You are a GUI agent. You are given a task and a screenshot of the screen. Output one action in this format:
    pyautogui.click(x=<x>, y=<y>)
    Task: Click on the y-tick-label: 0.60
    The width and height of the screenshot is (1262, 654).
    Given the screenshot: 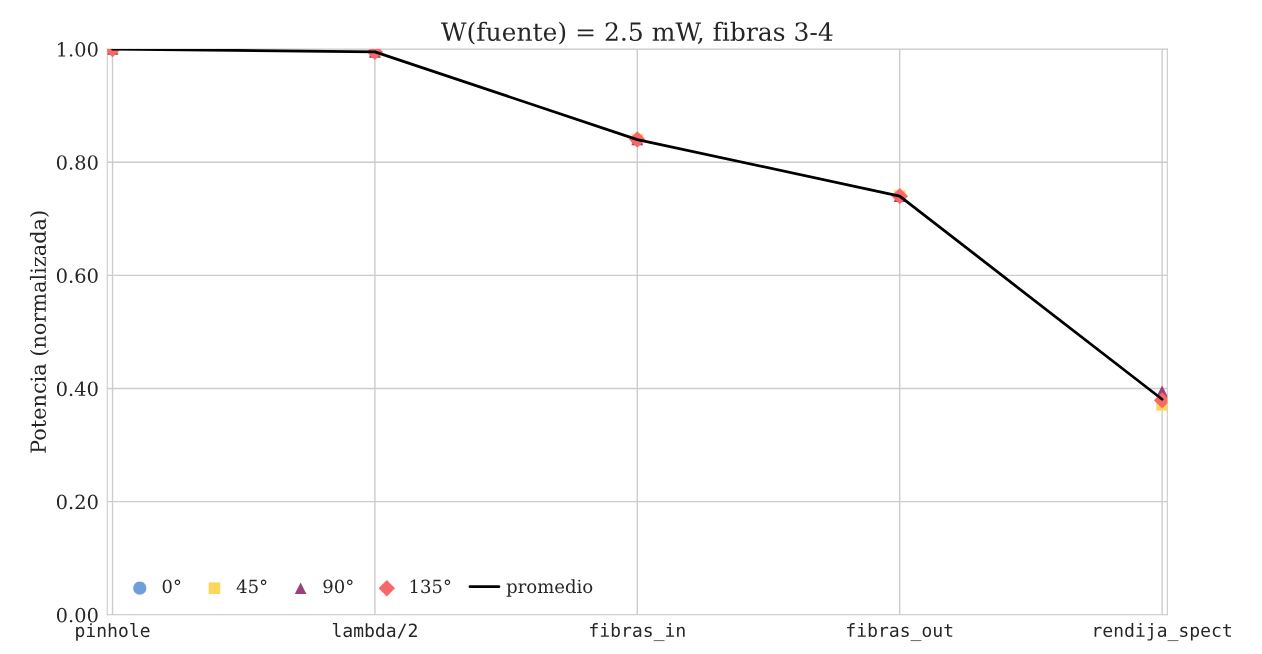 What is the action you would take?
    pyautogui.click(x=77, y=275)
    